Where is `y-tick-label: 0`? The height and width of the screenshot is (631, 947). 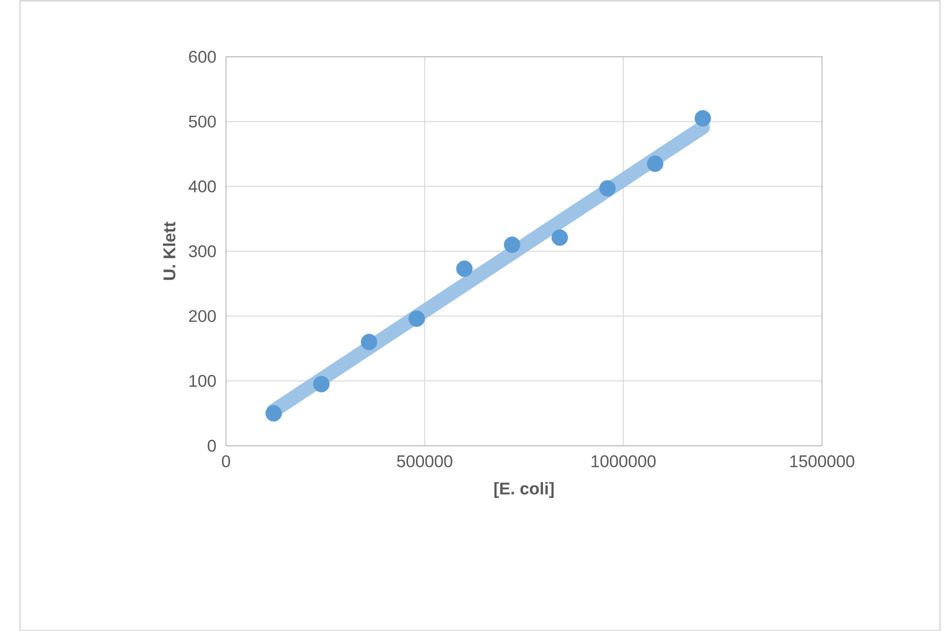 y-tick-label: 0 is located at coordinates (212, 446).